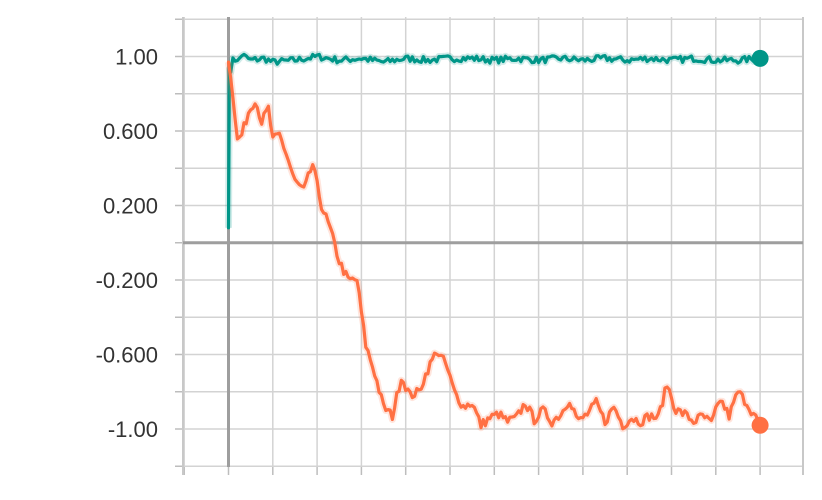 The image size is (822, 500). Describe the element at coordinates (130, 131) in the screenshot. I see `y-tick-label: 0.600` at that location.